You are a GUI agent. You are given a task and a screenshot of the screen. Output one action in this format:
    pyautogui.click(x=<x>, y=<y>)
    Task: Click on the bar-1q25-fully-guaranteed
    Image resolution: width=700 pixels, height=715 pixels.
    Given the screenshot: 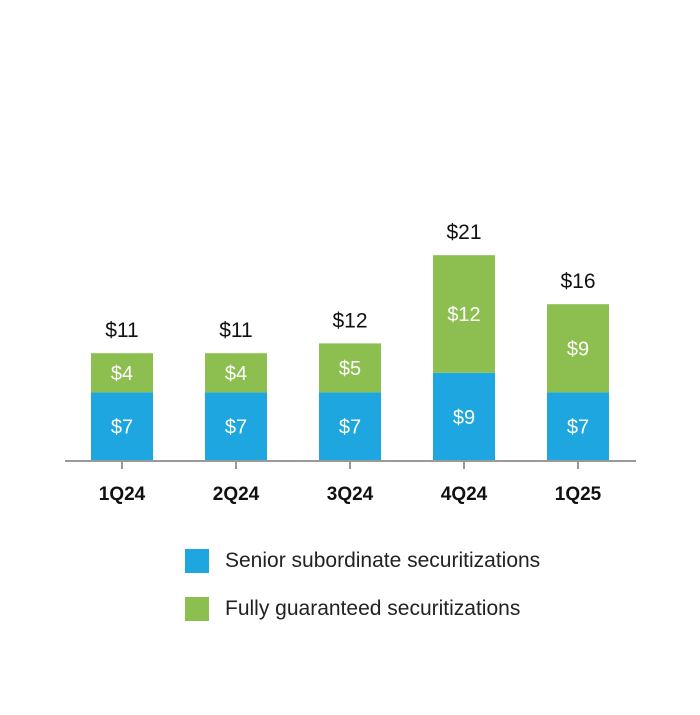 What is the action you would take?
    pyautogui.click(x=578, y=348)
    